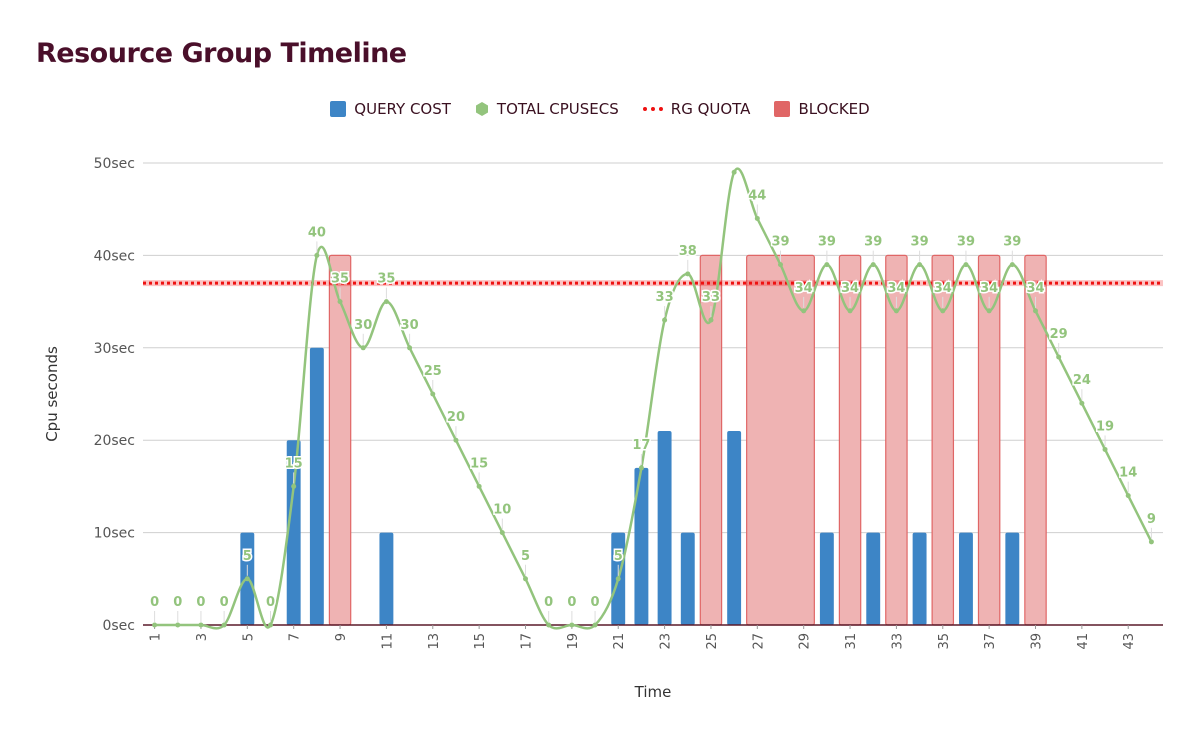  Describe the element at coordinates (433, 371) in the screenshot. I see `data-label: 25` at that location.